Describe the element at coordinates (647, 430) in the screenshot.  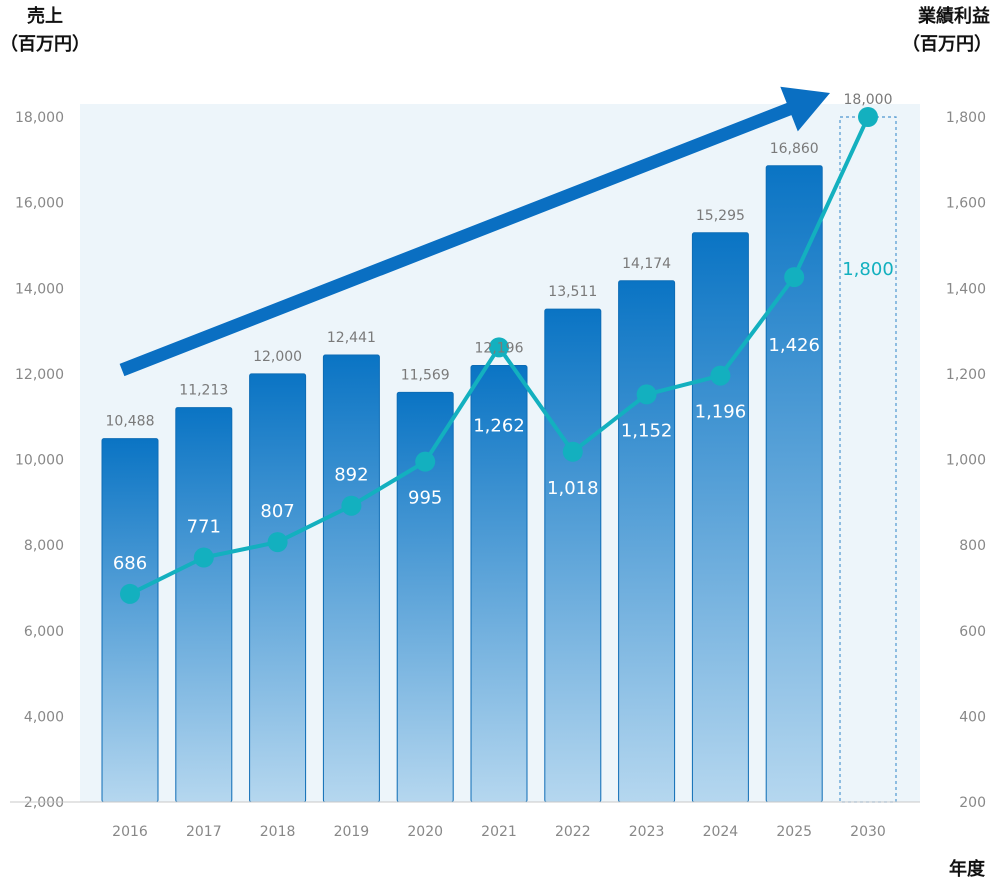
I see `profit-value-label-2023: 1,152` at that location.